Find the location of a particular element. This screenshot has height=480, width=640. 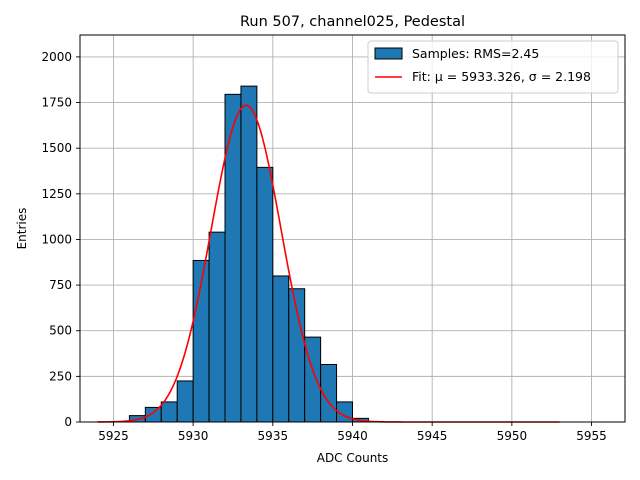

y-tick-label: 500 is located at coordinates (60, 331).